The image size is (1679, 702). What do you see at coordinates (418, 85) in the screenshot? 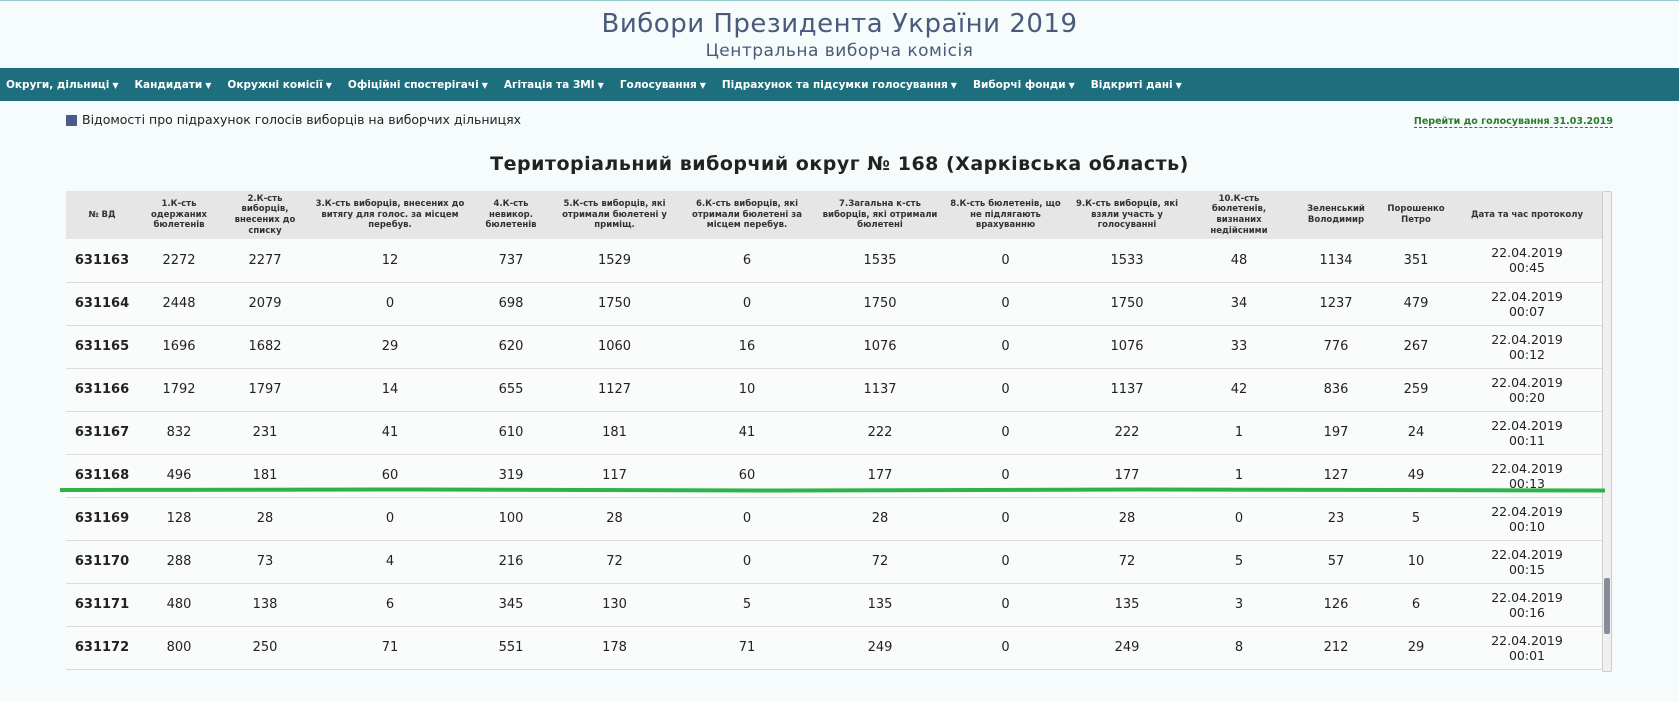
I see `nav-item-4: Офіційні спостерігачі ▼` at bounding box center [418, 85].